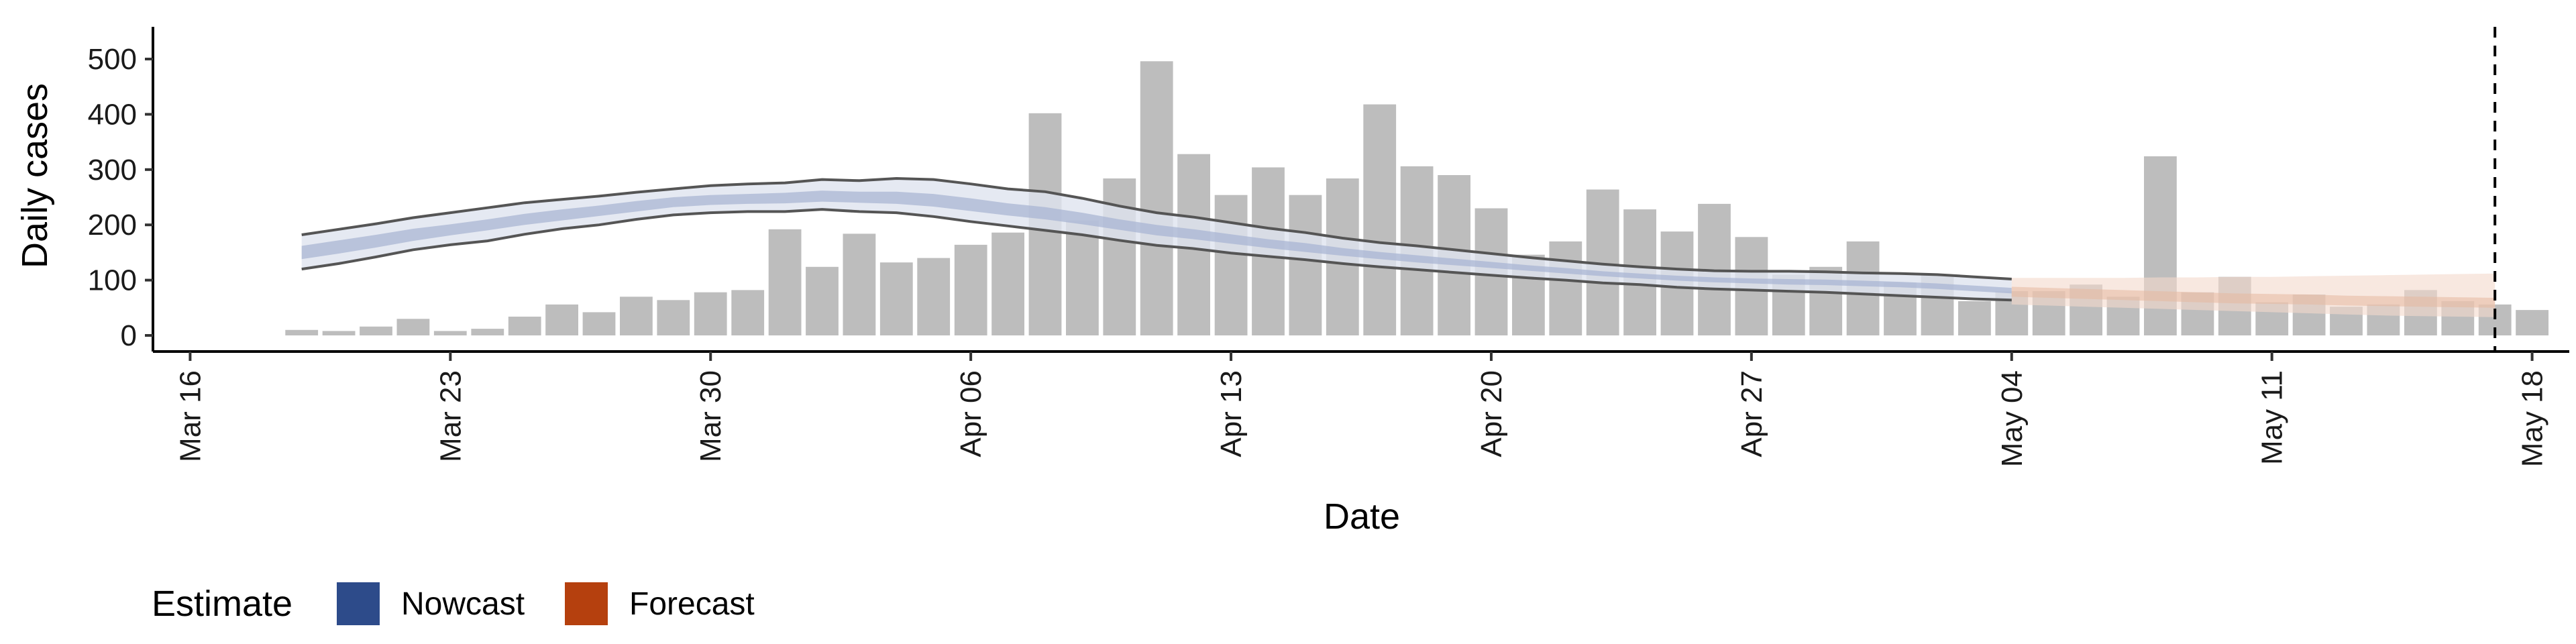  Describe the element at coordinates (1231, 414) in the screenshot. I see `x-tick-label: Apr 13` at that location.